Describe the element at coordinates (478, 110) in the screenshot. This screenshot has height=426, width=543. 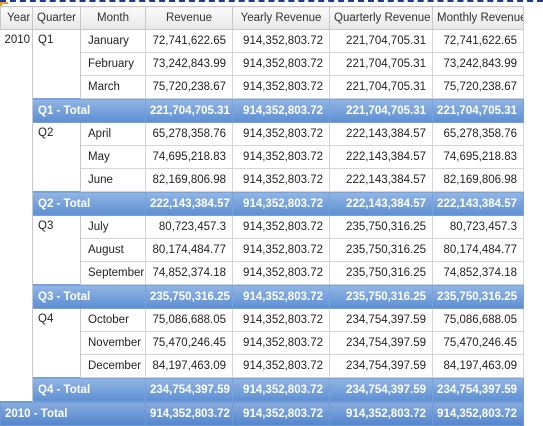
I see `total-monthly-revenue-cell: 221,704,705.31` at that location.